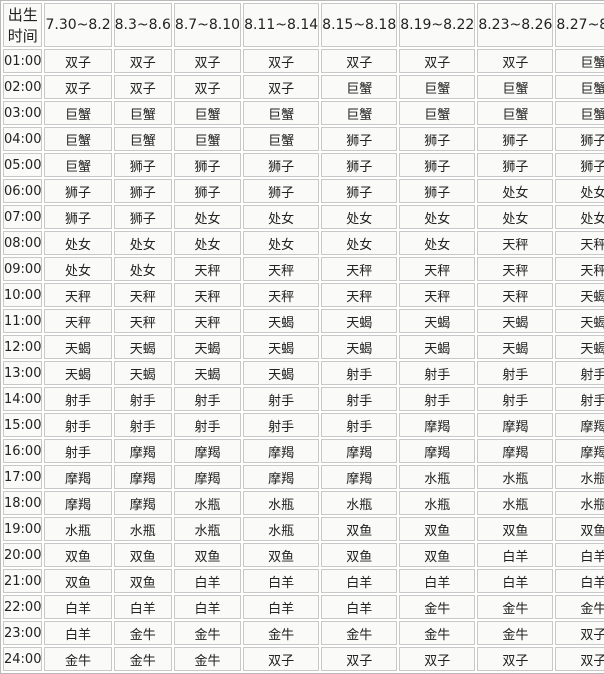 The height and width of the screenshot is (674, 604). Describe the element at coordinates (303, 451) in the screenshot. I see `table-row: 16:00 射手 摩羯 摩羯 摩羯 摩羯 摩羯 摩羯 摩羯` at that location.